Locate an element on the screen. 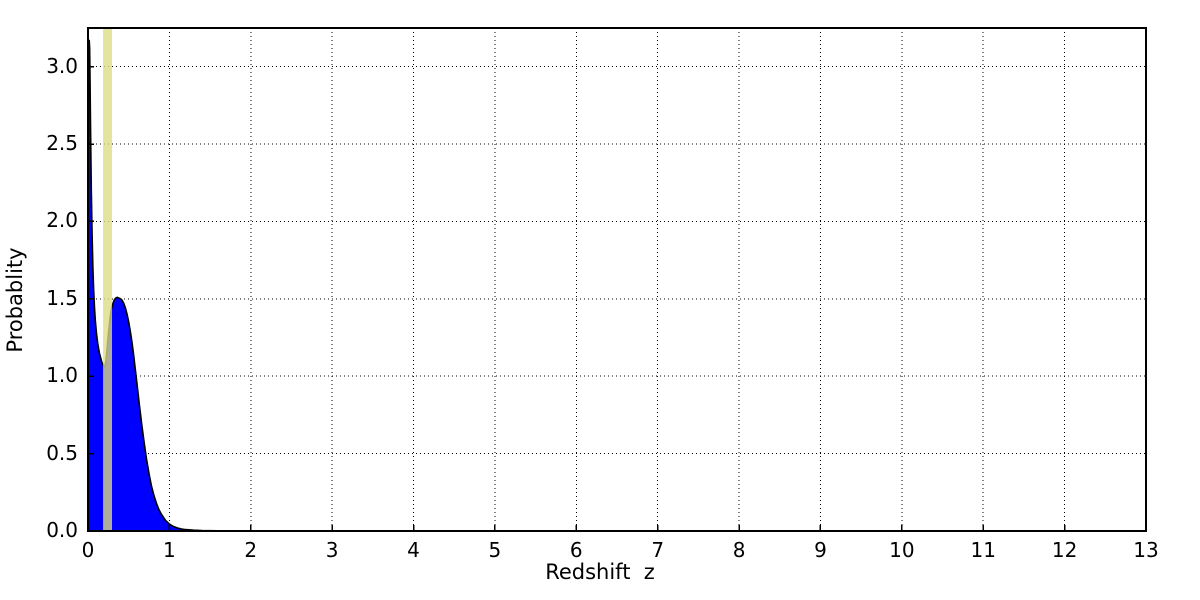 The height and width of the screenshot is (600, 1200). x-tick-label: 3 is located at coordinates (332, 550).